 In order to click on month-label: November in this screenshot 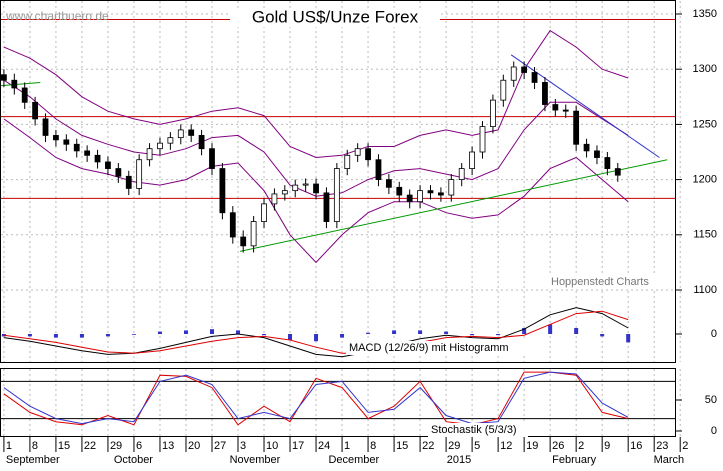, I will do `click(255, 460)`.